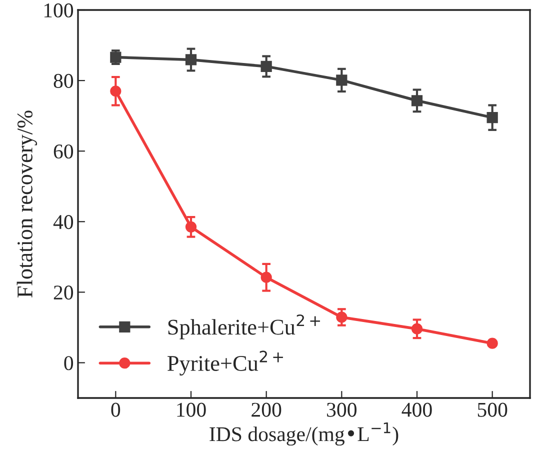 The width and height of the screenshot is (537, 454). Describe the element at coordinates (492, 343) in the screenshot. I see `point` at that location.